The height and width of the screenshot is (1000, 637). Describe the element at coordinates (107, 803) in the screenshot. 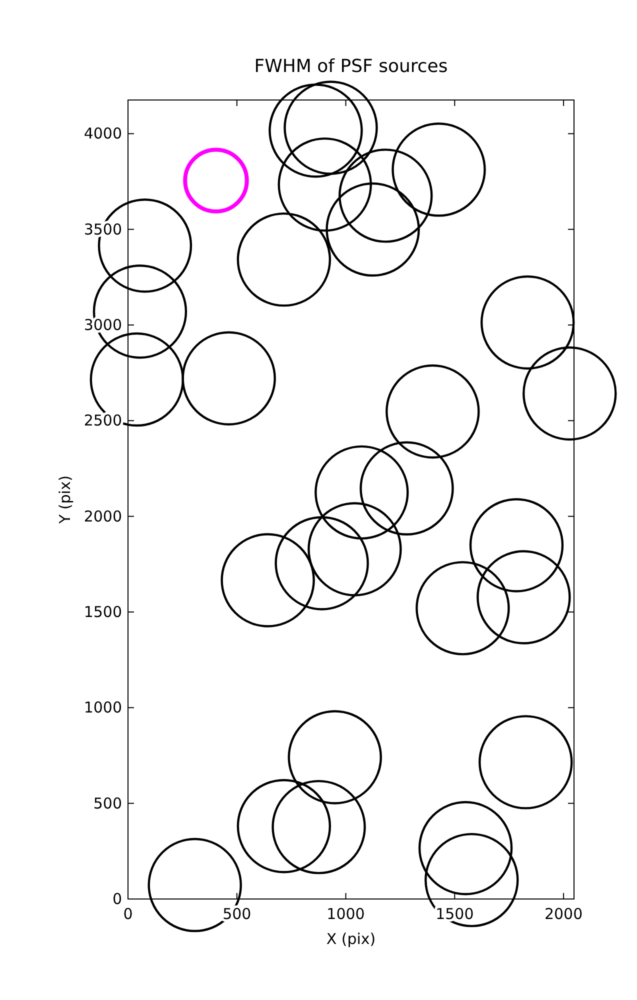

I see `y-tick-label: 500` at that location.